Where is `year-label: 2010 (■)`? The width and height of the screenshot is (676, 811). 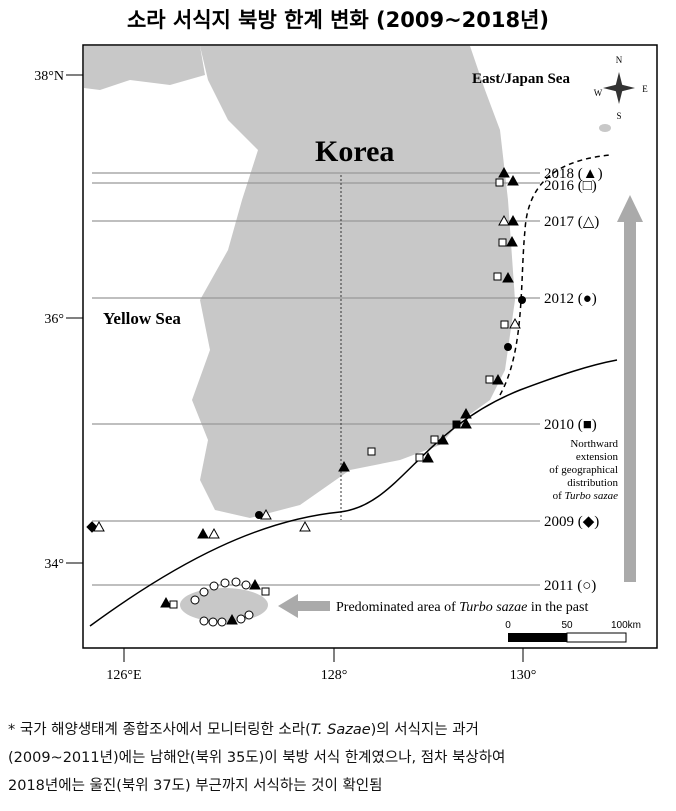 year-label: 2010 (■) is located at coordinates (570, 425).